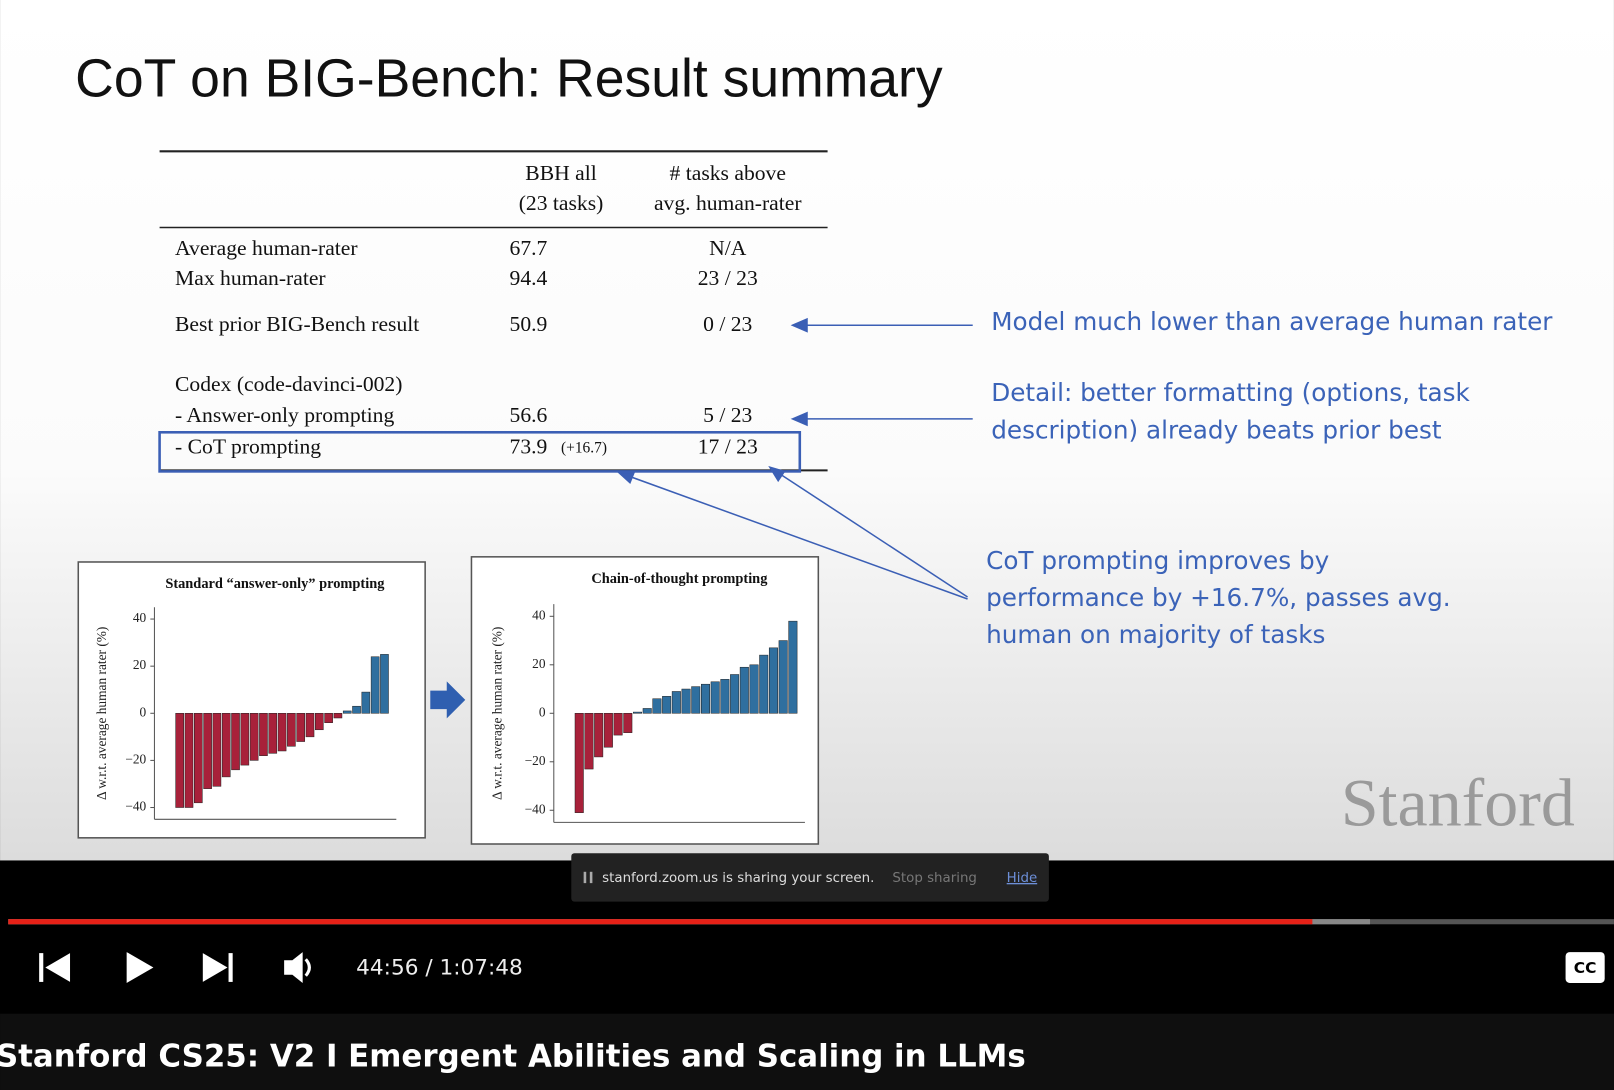 This screenshot has width=1614, height=1090. Describe the element at coordinates (509, 78) in the screenshot. I see `slide-title: CoT on BIG-Bench: Result summary` at that location.